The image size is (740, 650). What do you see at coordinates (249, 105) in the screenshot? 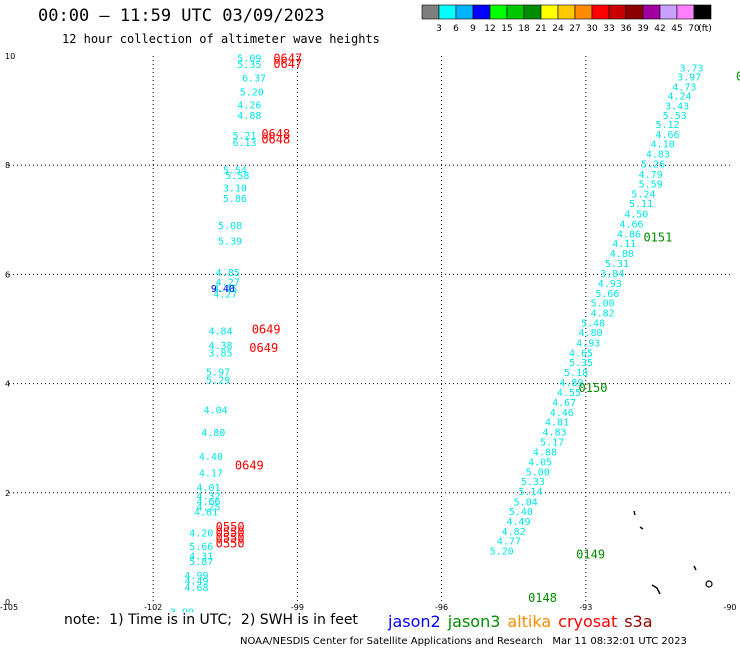
I see `wave-height-label: 4.26` at bounding box center [249, 105].